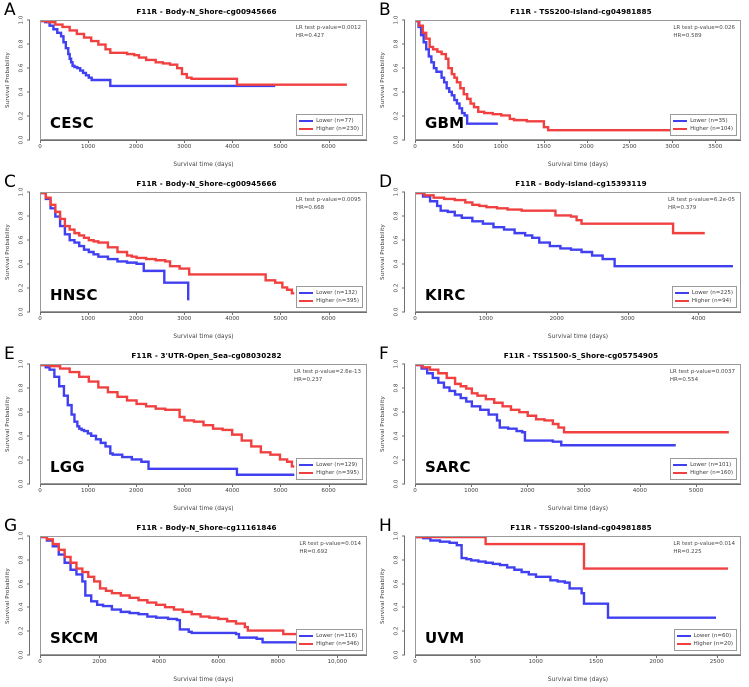 This screenshot has height=687, width=749. What do you see at coordinates (711, 129) in the screenshot?
I see `legend-label: Higher (n=104)` at bounding box center [711, 129].